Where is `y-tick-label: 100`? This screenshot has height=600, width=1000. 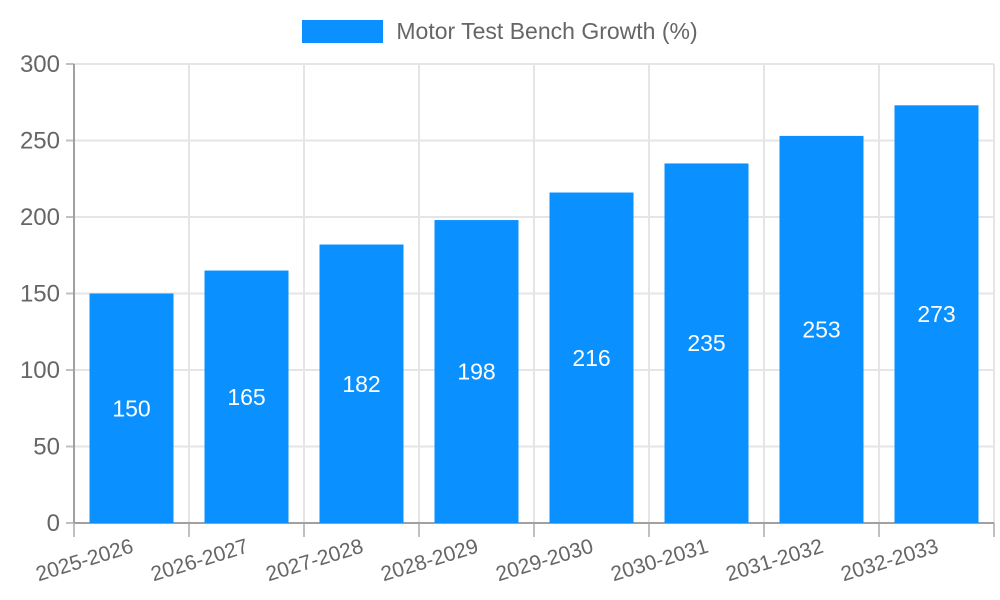 y-tick-label: 100 is located at coordinates (40, 370).